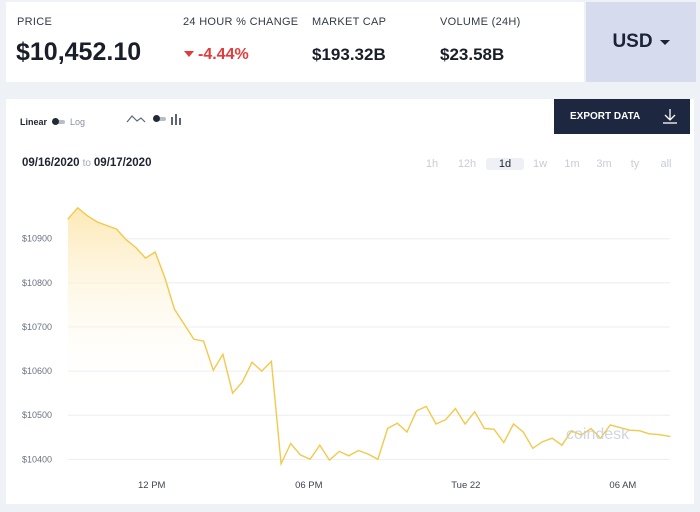 Image resolution: width=700 pixels, height=512 pixels. I want to click on y-tick-label: $10400, so click(37, 459).